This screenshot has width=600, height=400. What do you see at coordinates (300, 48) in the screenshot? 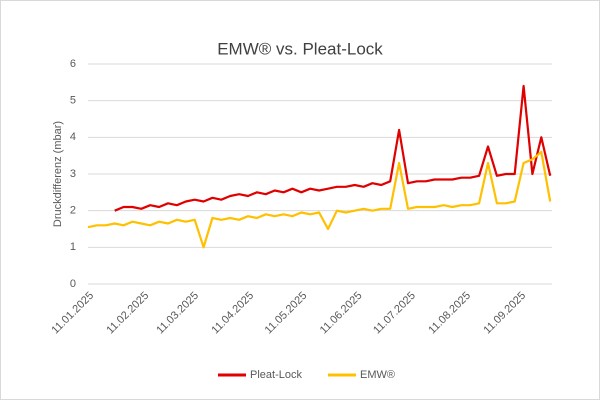
I see `chart-title: EMW® vs. Pleat-Lock` at bounding box center [300, 48].